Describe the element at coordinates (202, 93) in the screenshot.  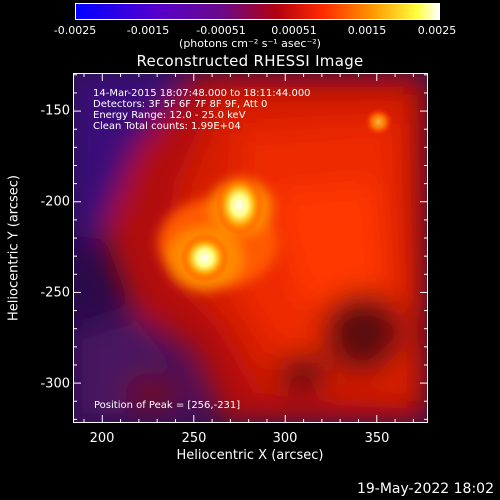
I see `annotation-line: 14-Mar-2015 18:07:48.000 to 18:11:44.000` at that location.